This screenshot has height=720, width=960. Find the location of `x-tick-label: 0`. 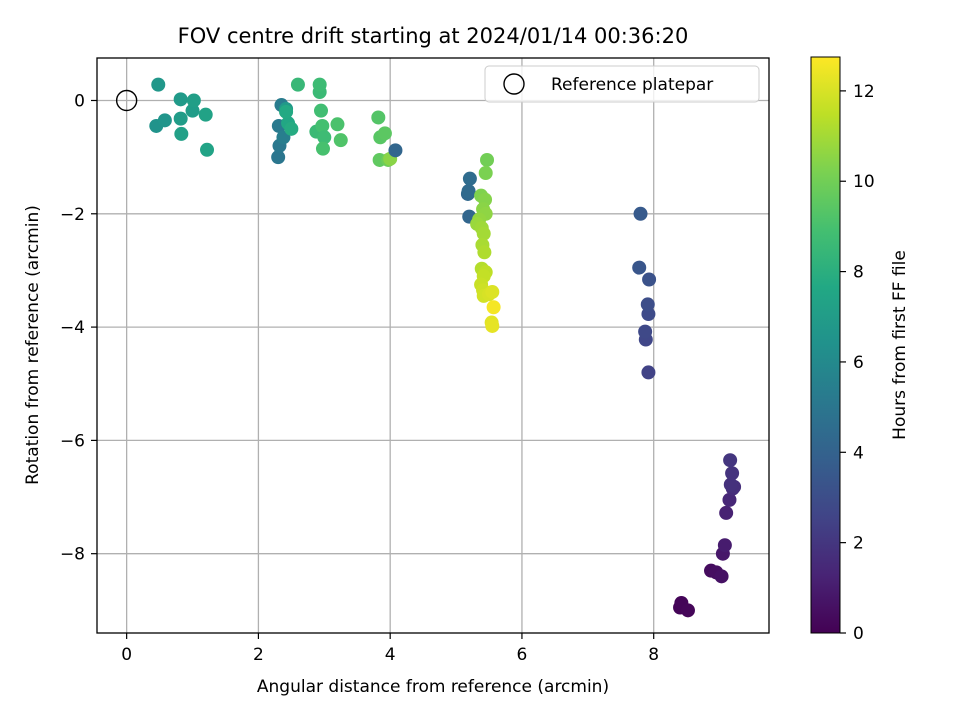

x-tick-label: 0 is located at coordinates (126, 655).